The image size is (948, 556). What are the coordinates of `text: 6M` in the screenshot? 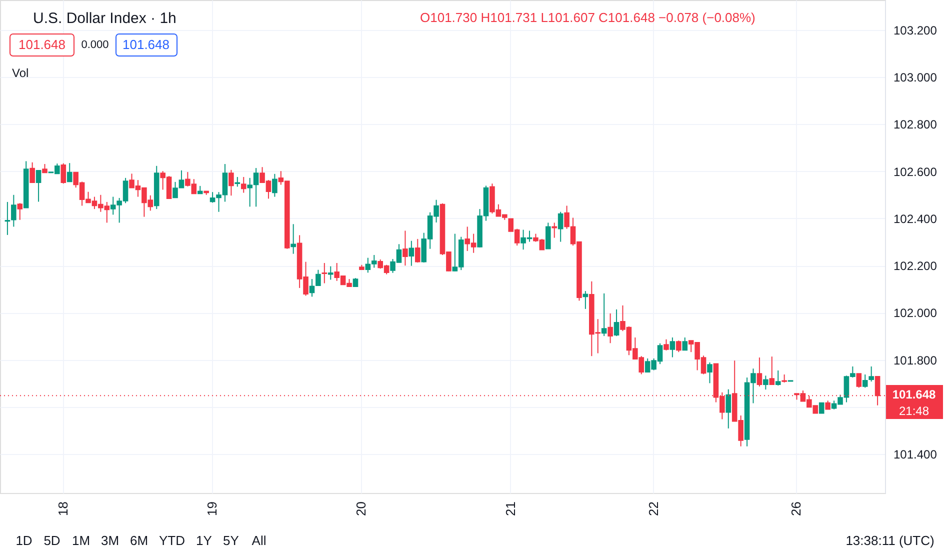 It's located at (139, 540).